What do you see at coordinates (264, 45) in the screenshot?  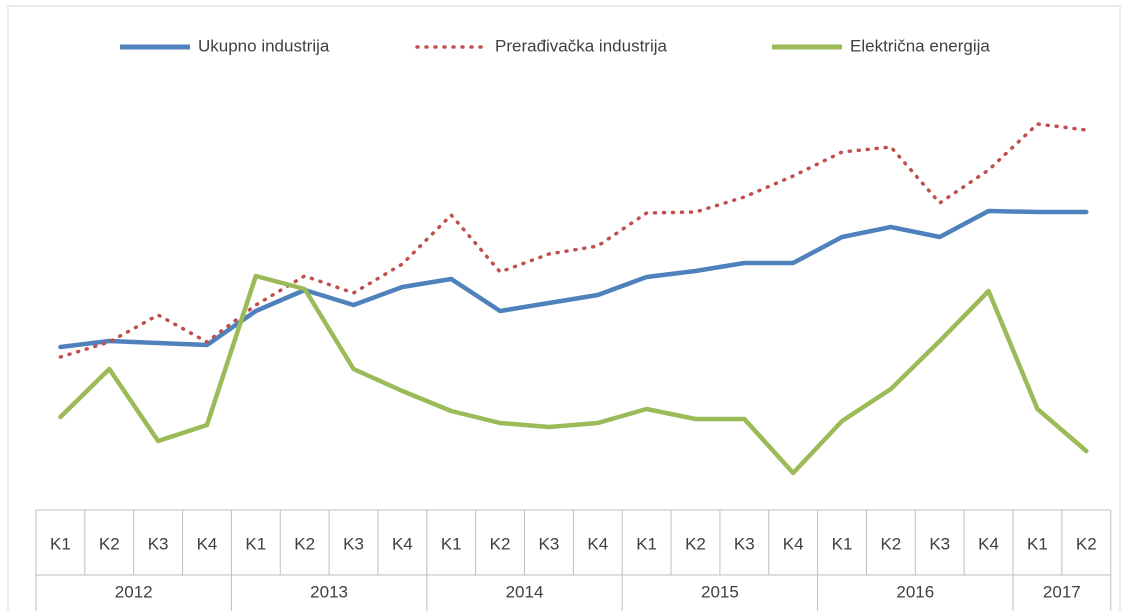 I see `legend-label: Ukupno industrija` at bounding box center [264, 45].